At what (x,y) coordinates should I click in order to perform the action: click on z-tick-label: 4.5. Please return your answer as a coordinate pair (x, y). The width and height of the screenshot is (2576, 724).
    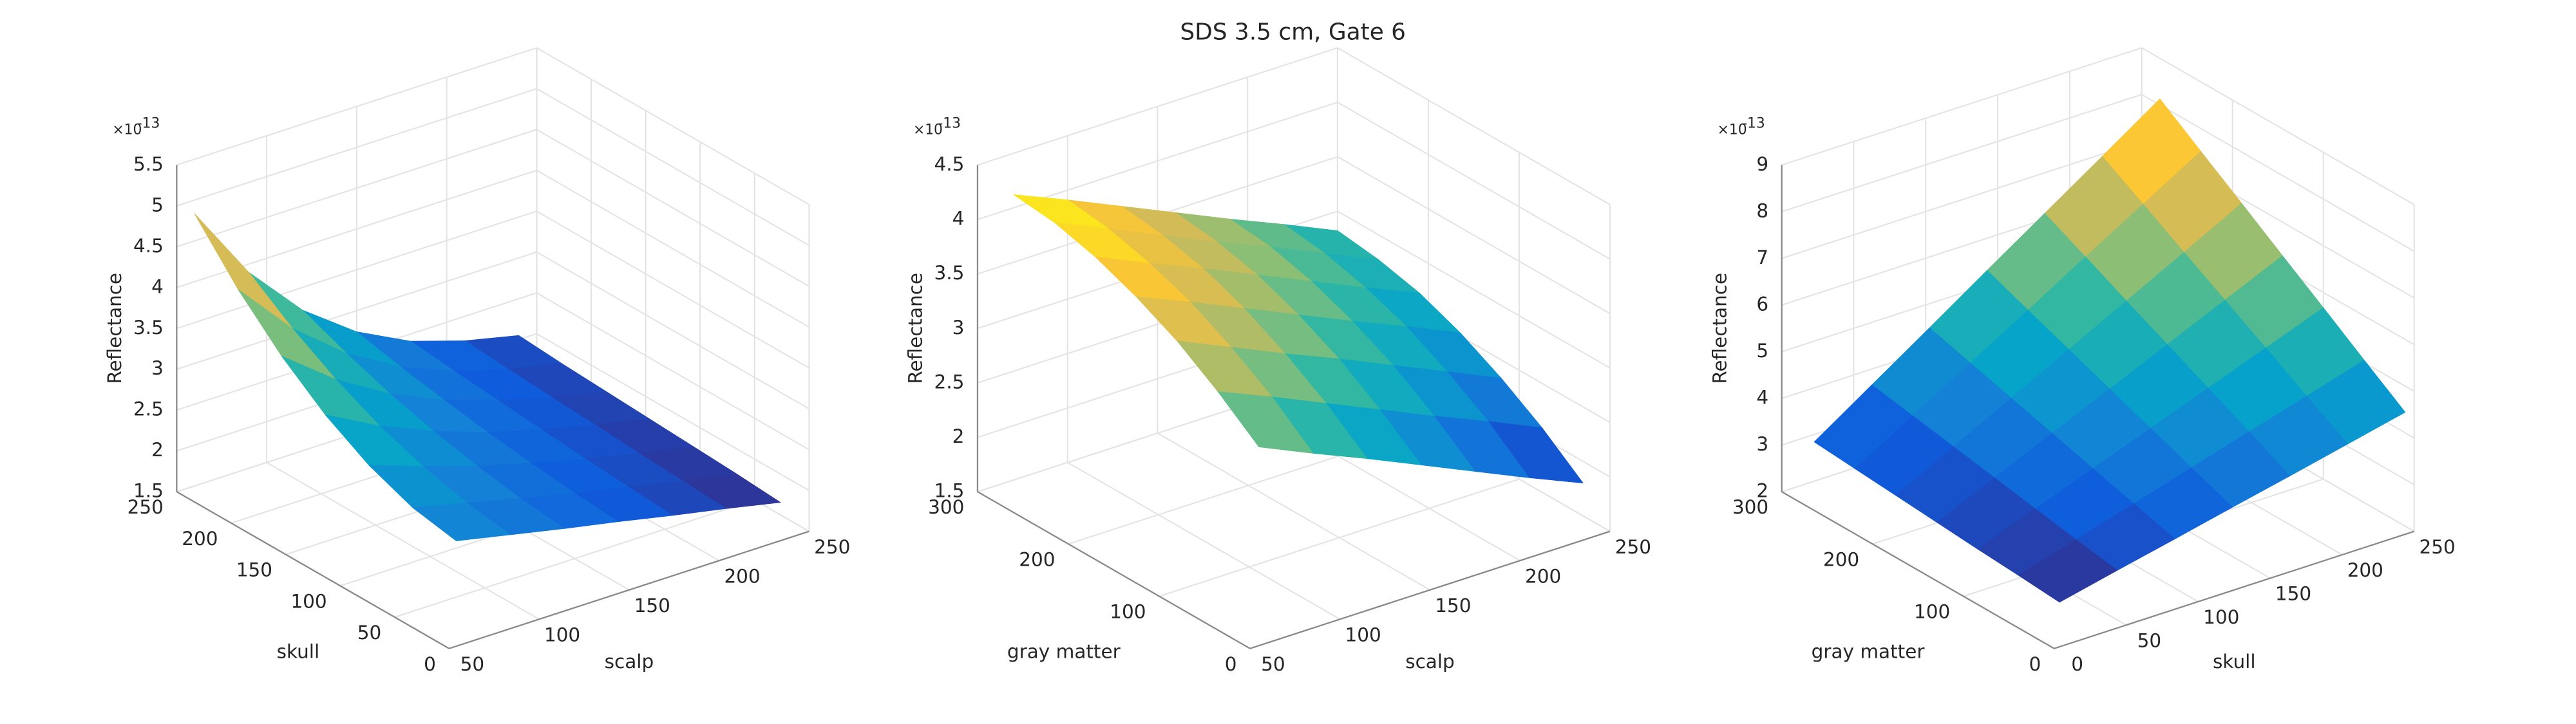
    Looking at the image, I should click on (148, 246).